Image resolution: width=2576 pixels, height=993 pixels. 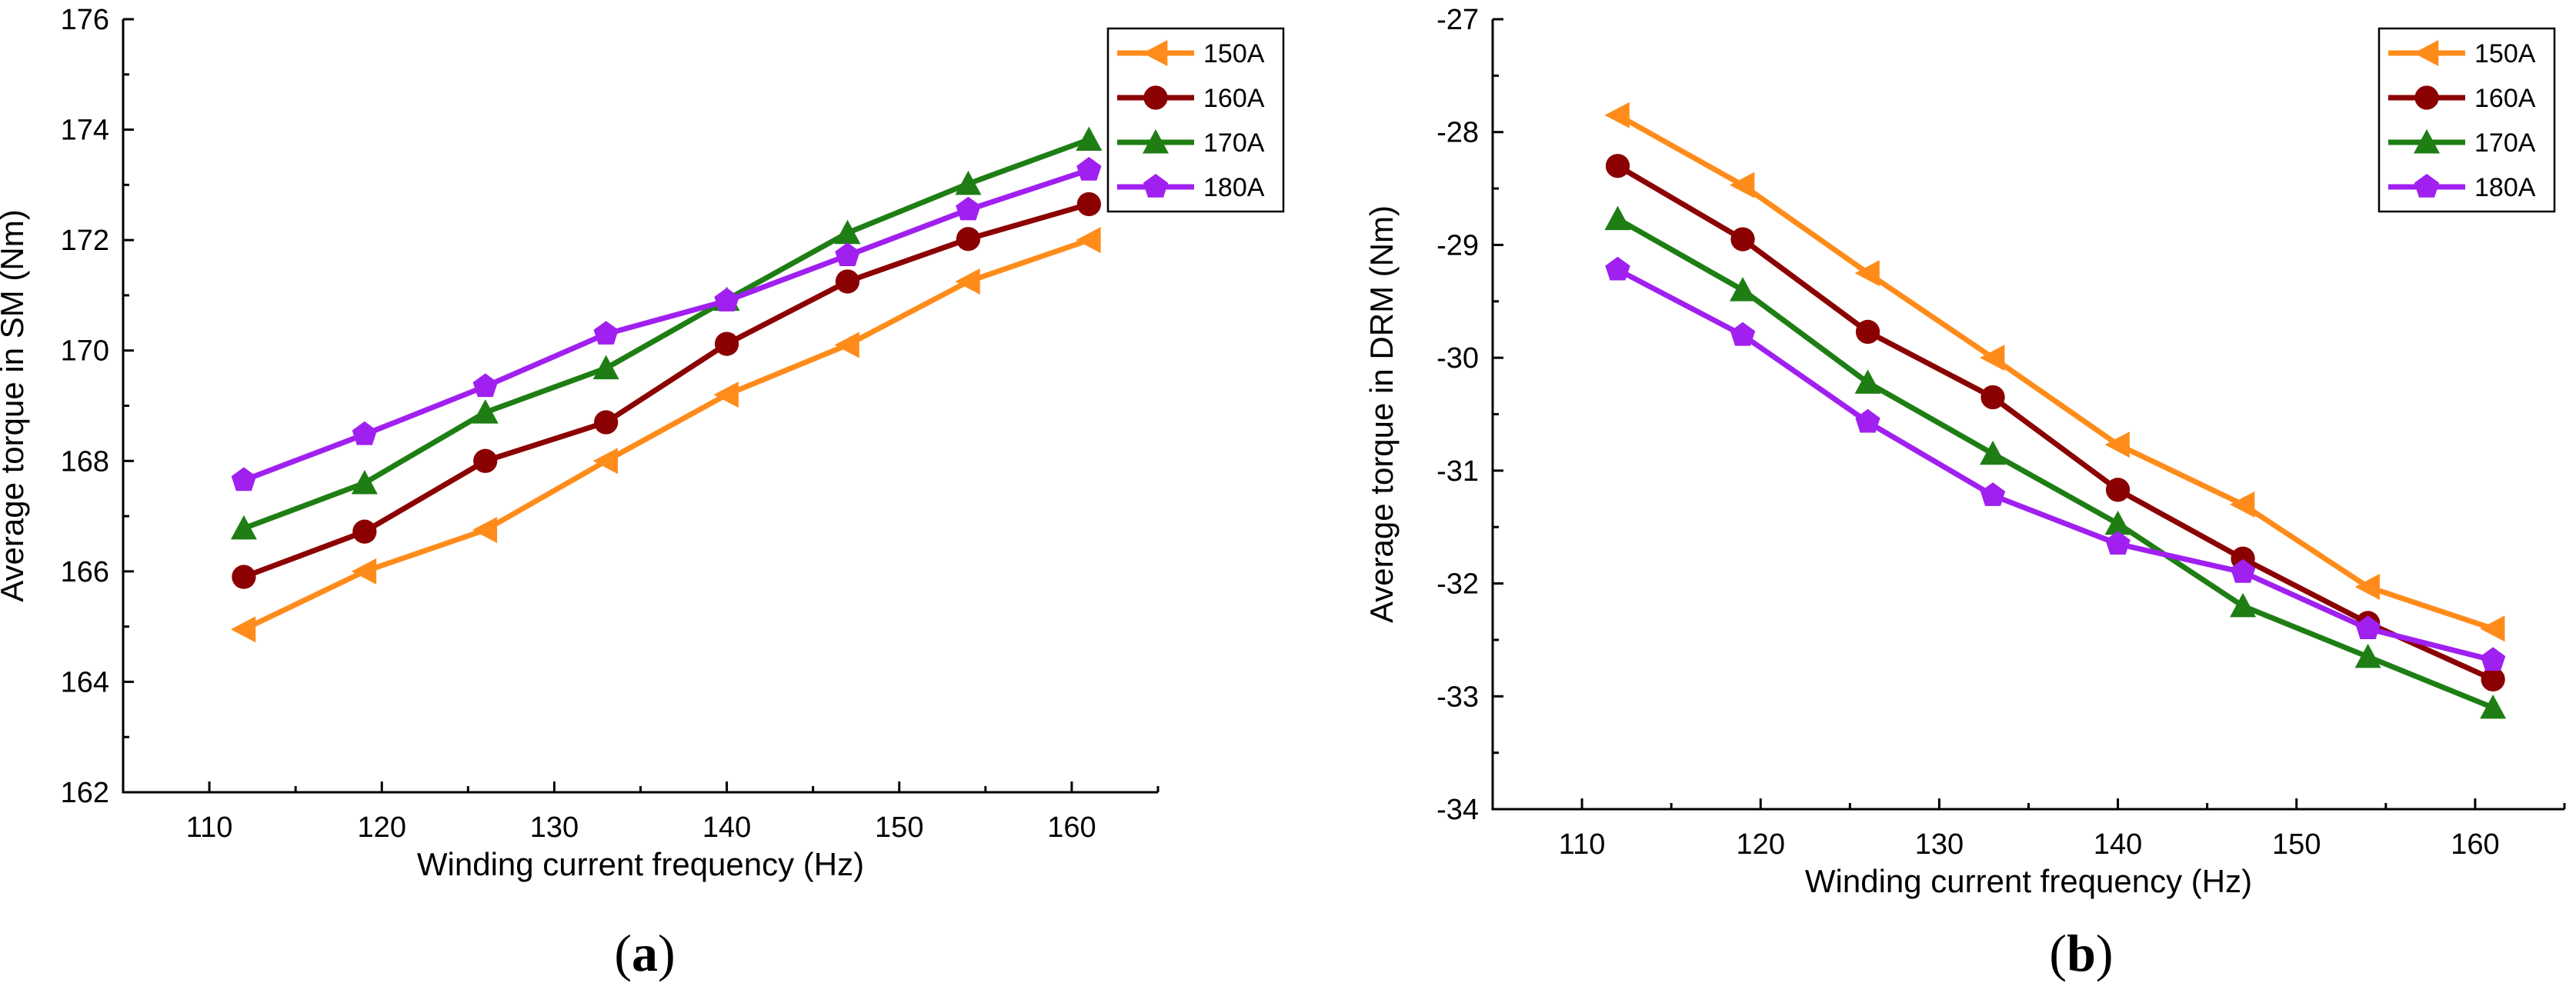 I want to click on legend-entry: 150A, so click(x=1191, y=53).